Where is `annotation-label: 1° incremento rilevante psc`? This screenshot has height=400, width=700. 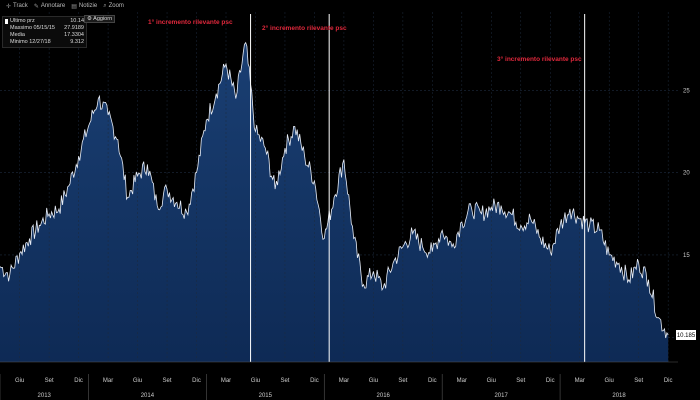 annotation-label: 1° incremento rilevante psc is located at coordinates (190, 22).